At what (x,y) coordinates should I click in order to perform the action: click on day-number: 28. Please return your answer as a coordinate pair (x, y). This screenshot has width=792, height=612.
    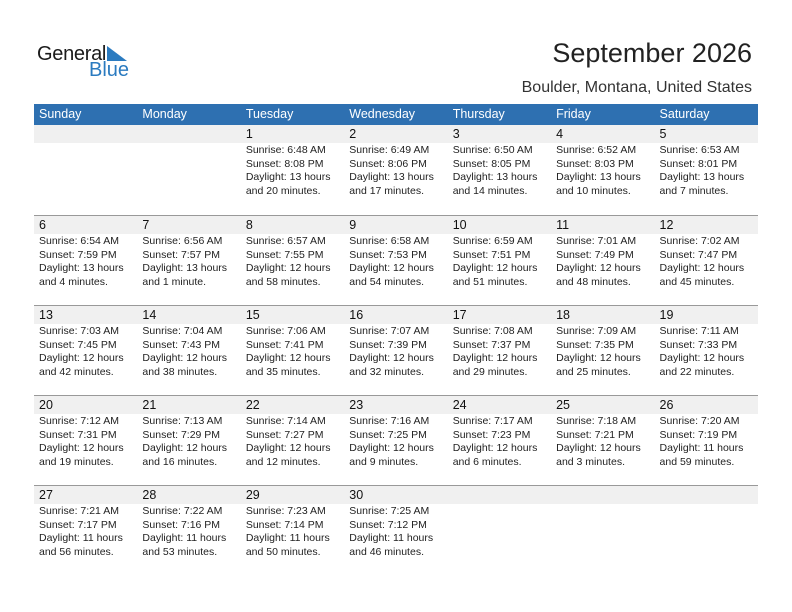
    Looking at the image, I should click on (149, 495).